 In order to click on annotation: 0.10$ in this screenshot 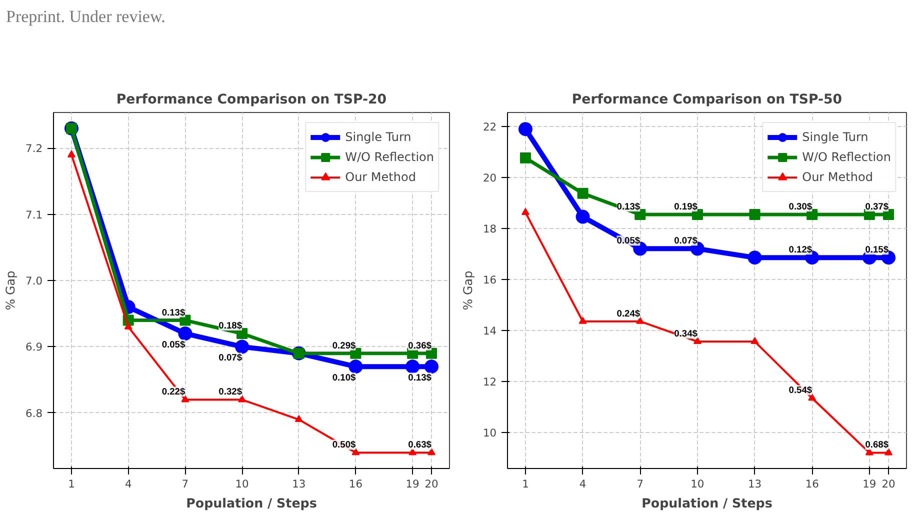, I will do `click(344, 377)`.